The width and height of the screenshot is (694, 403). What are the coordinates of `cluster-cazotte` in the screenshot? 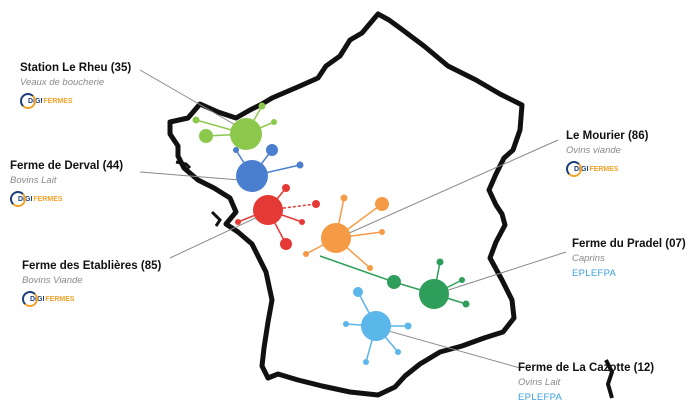 It's located at (377, 326).